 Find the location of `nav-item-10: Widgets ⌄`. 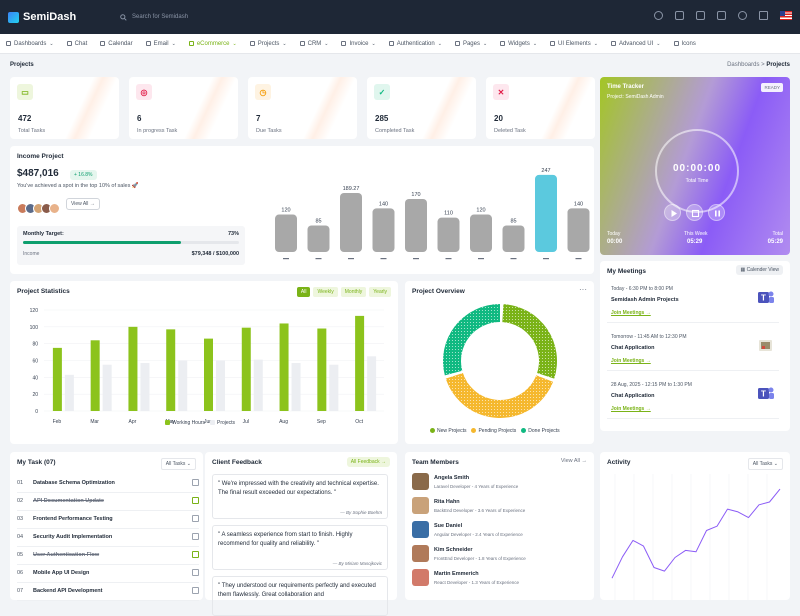

nav-item-10: Widgets ⌄ is located at coordinates (518, 44).